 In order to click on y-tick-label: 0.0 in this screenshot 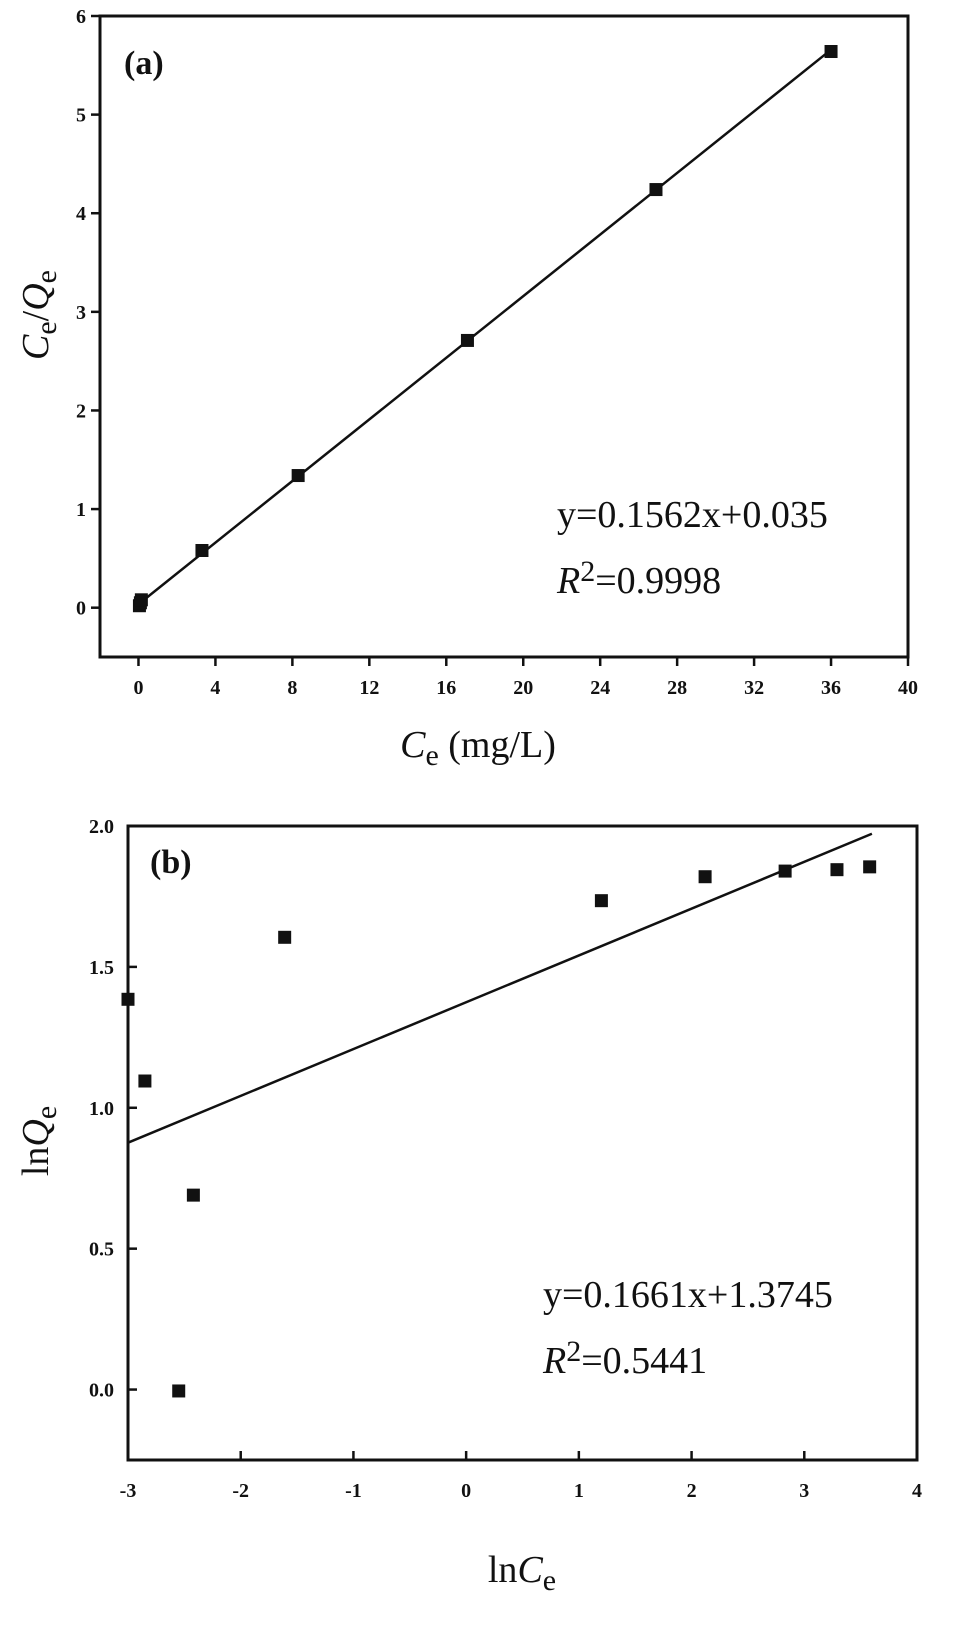, I will do `click(101, 1391)`.